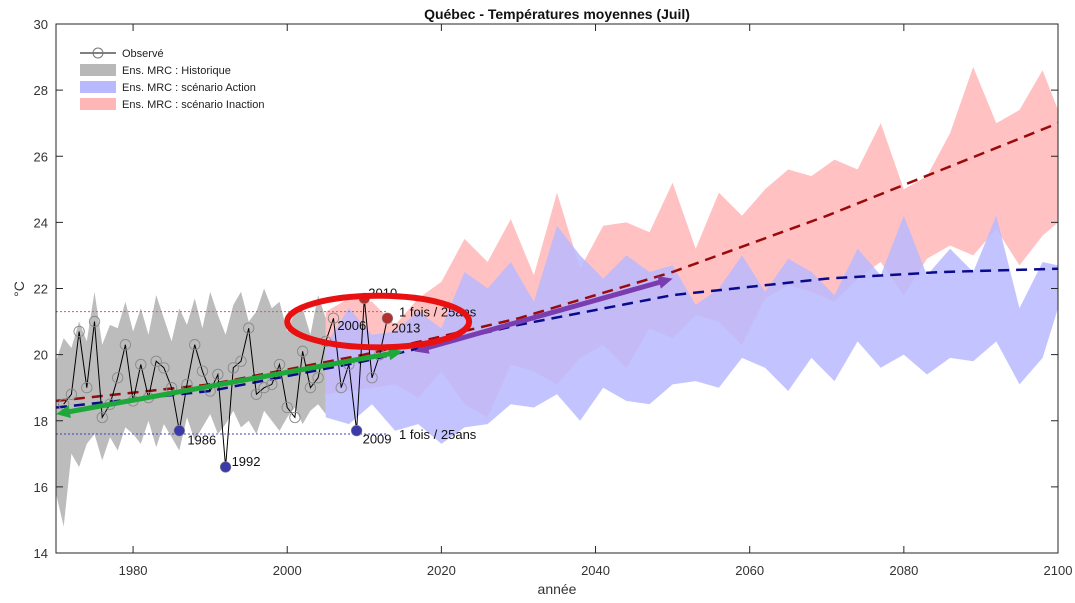  Describe the element at coordinates (405, 327) in the screenshot. I see `highlight-label-2013: 2013` at that location.